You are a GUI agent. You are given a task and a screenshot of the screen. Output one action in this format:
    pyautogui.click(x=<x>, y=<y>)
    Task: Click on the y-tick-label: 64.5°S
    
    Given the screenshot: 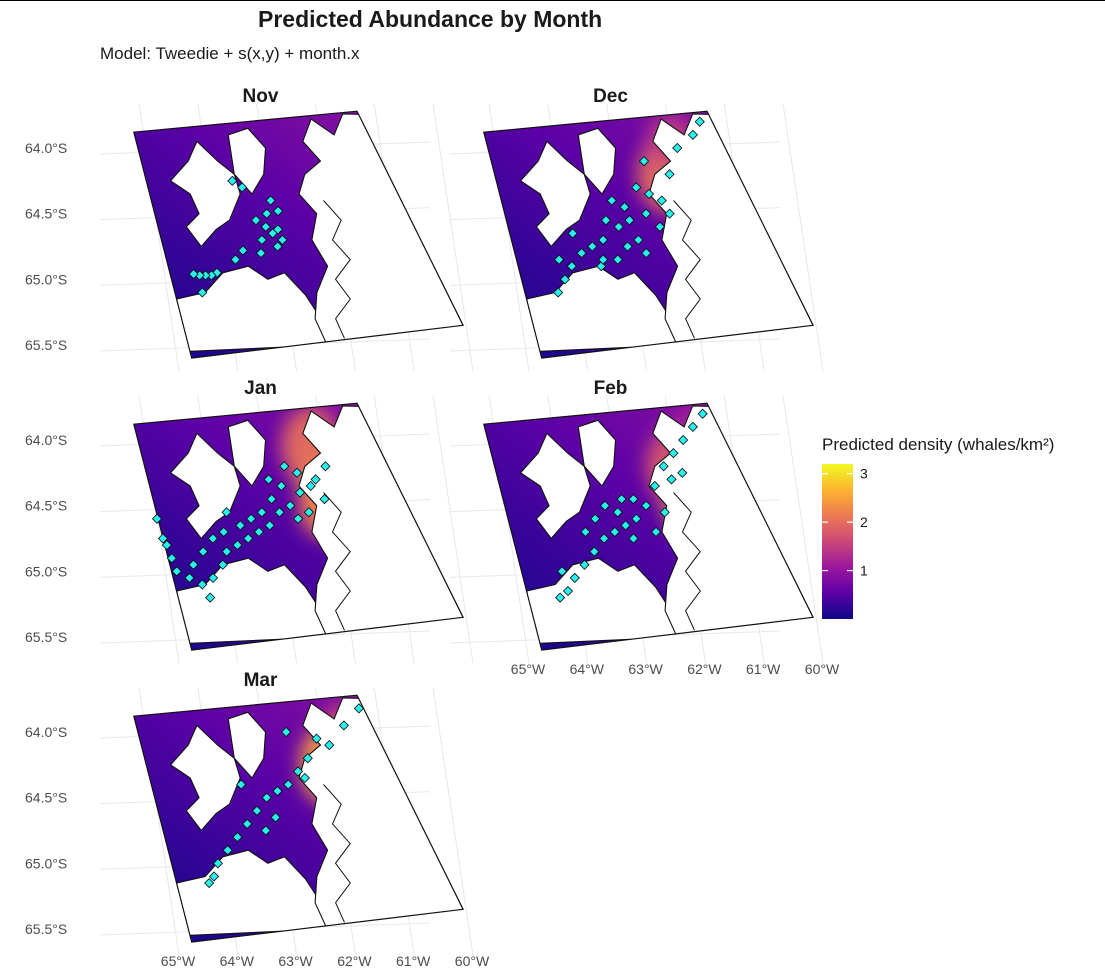 What is the action you would take?
    pyautogui.click(x=46, y=214)
    